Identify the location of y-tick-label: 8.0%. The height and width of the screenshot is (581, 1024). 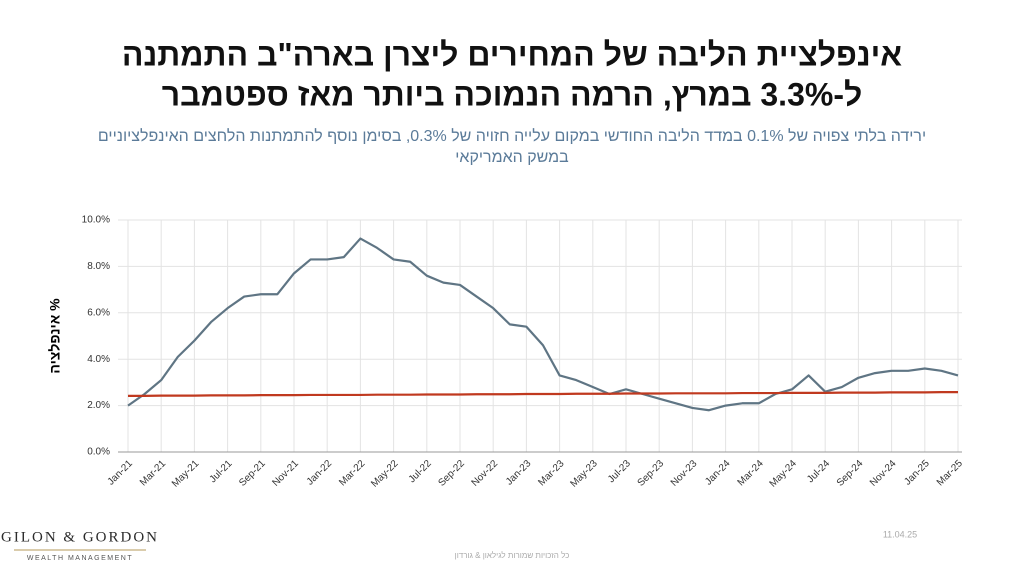
(98, 266).